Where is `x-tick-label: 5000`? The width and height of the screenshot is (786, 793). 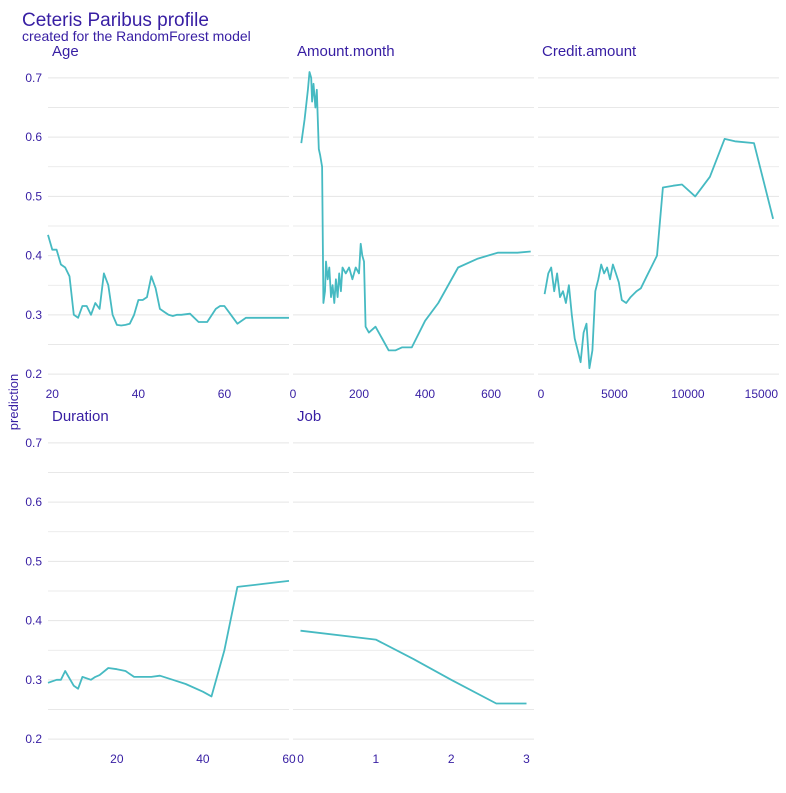 x-tick-label: 5000 is located at coordinates (614, 394).